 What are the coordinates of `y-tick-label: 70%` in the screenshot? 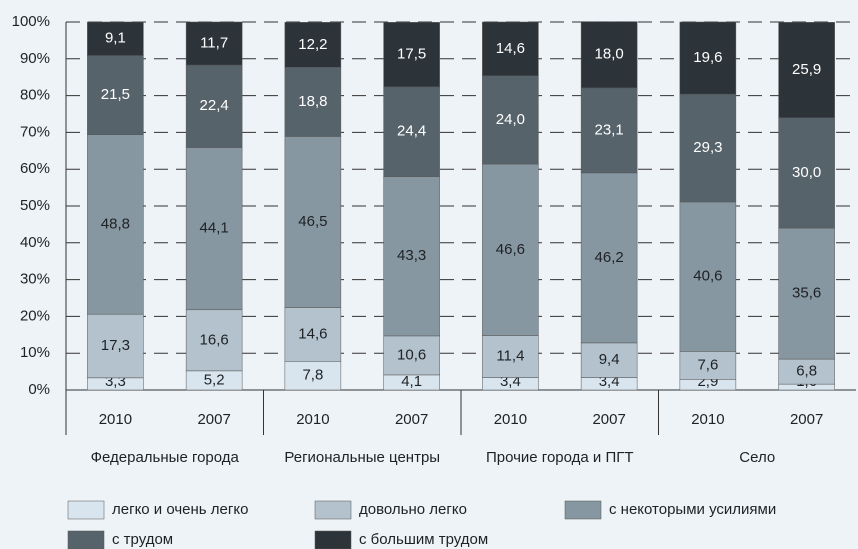 It's located at (35, 131).